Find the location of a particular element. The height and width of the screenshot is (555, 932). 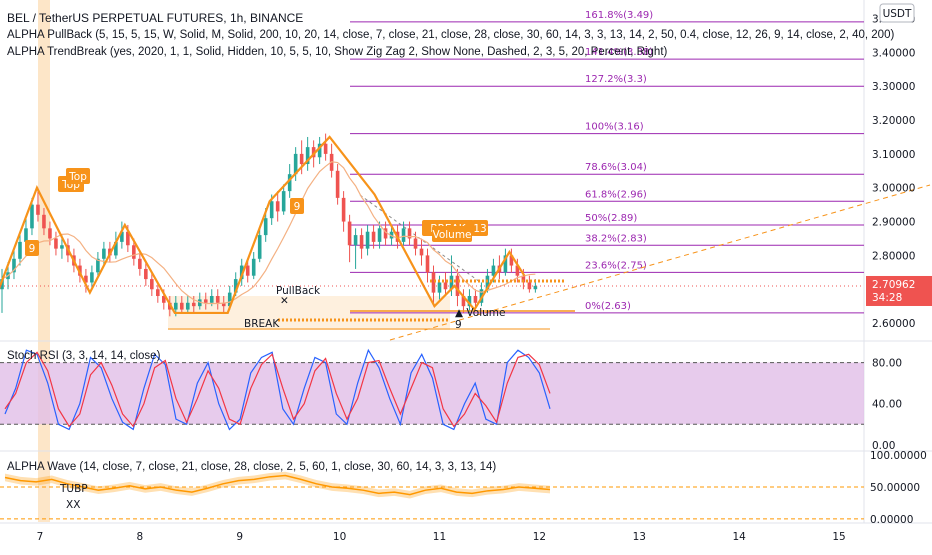

top-marker-label: Top is located at coordinates (77, 177).